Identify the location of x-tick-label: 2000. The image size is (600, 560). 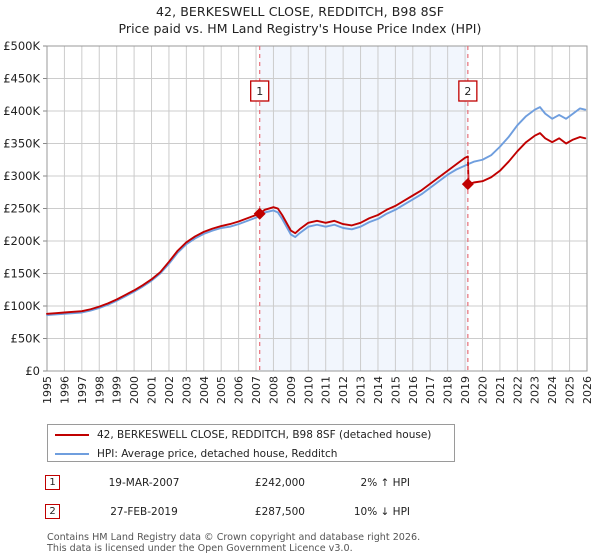
(134, 390).